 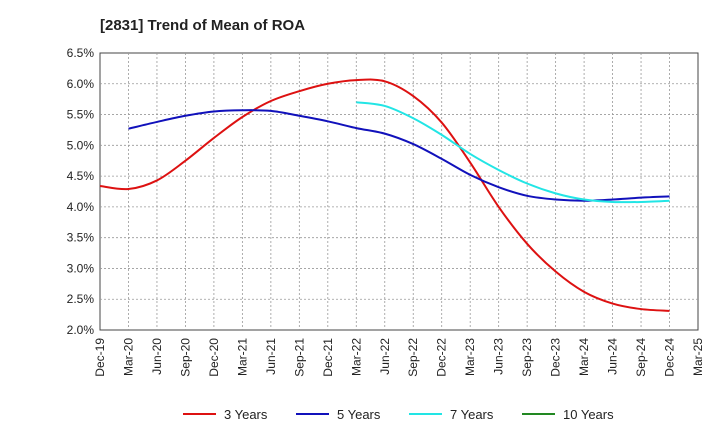 What do you see at coordinates (398, 414) in the screenshot?
I see `legend: 3 Years 5 Years 7 Years 10 Years` at bounding box center [398, 414].